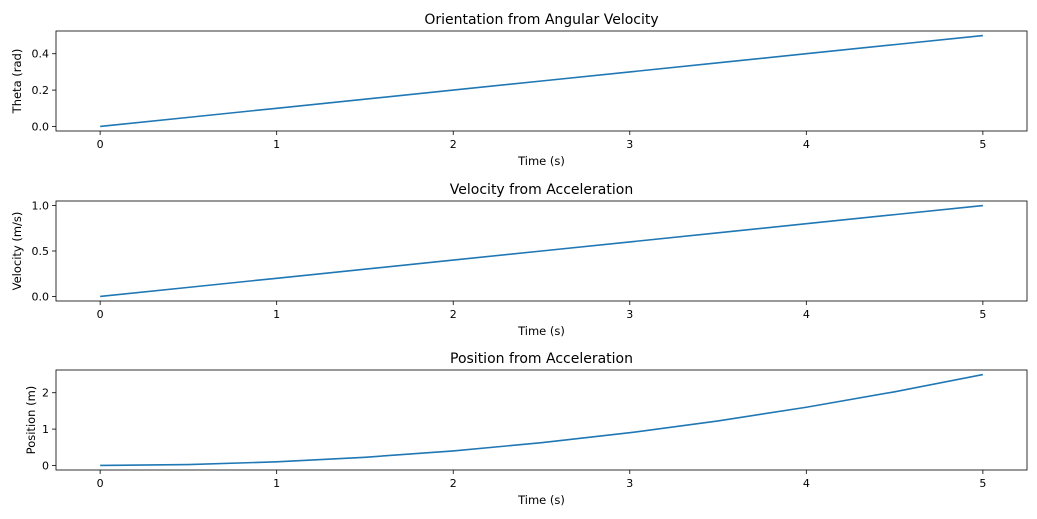  What do you see at coordinates (17, 82) in the screenshot?
I see `y-axis-label: Theta (rad)` at bounding box center [17, 82].